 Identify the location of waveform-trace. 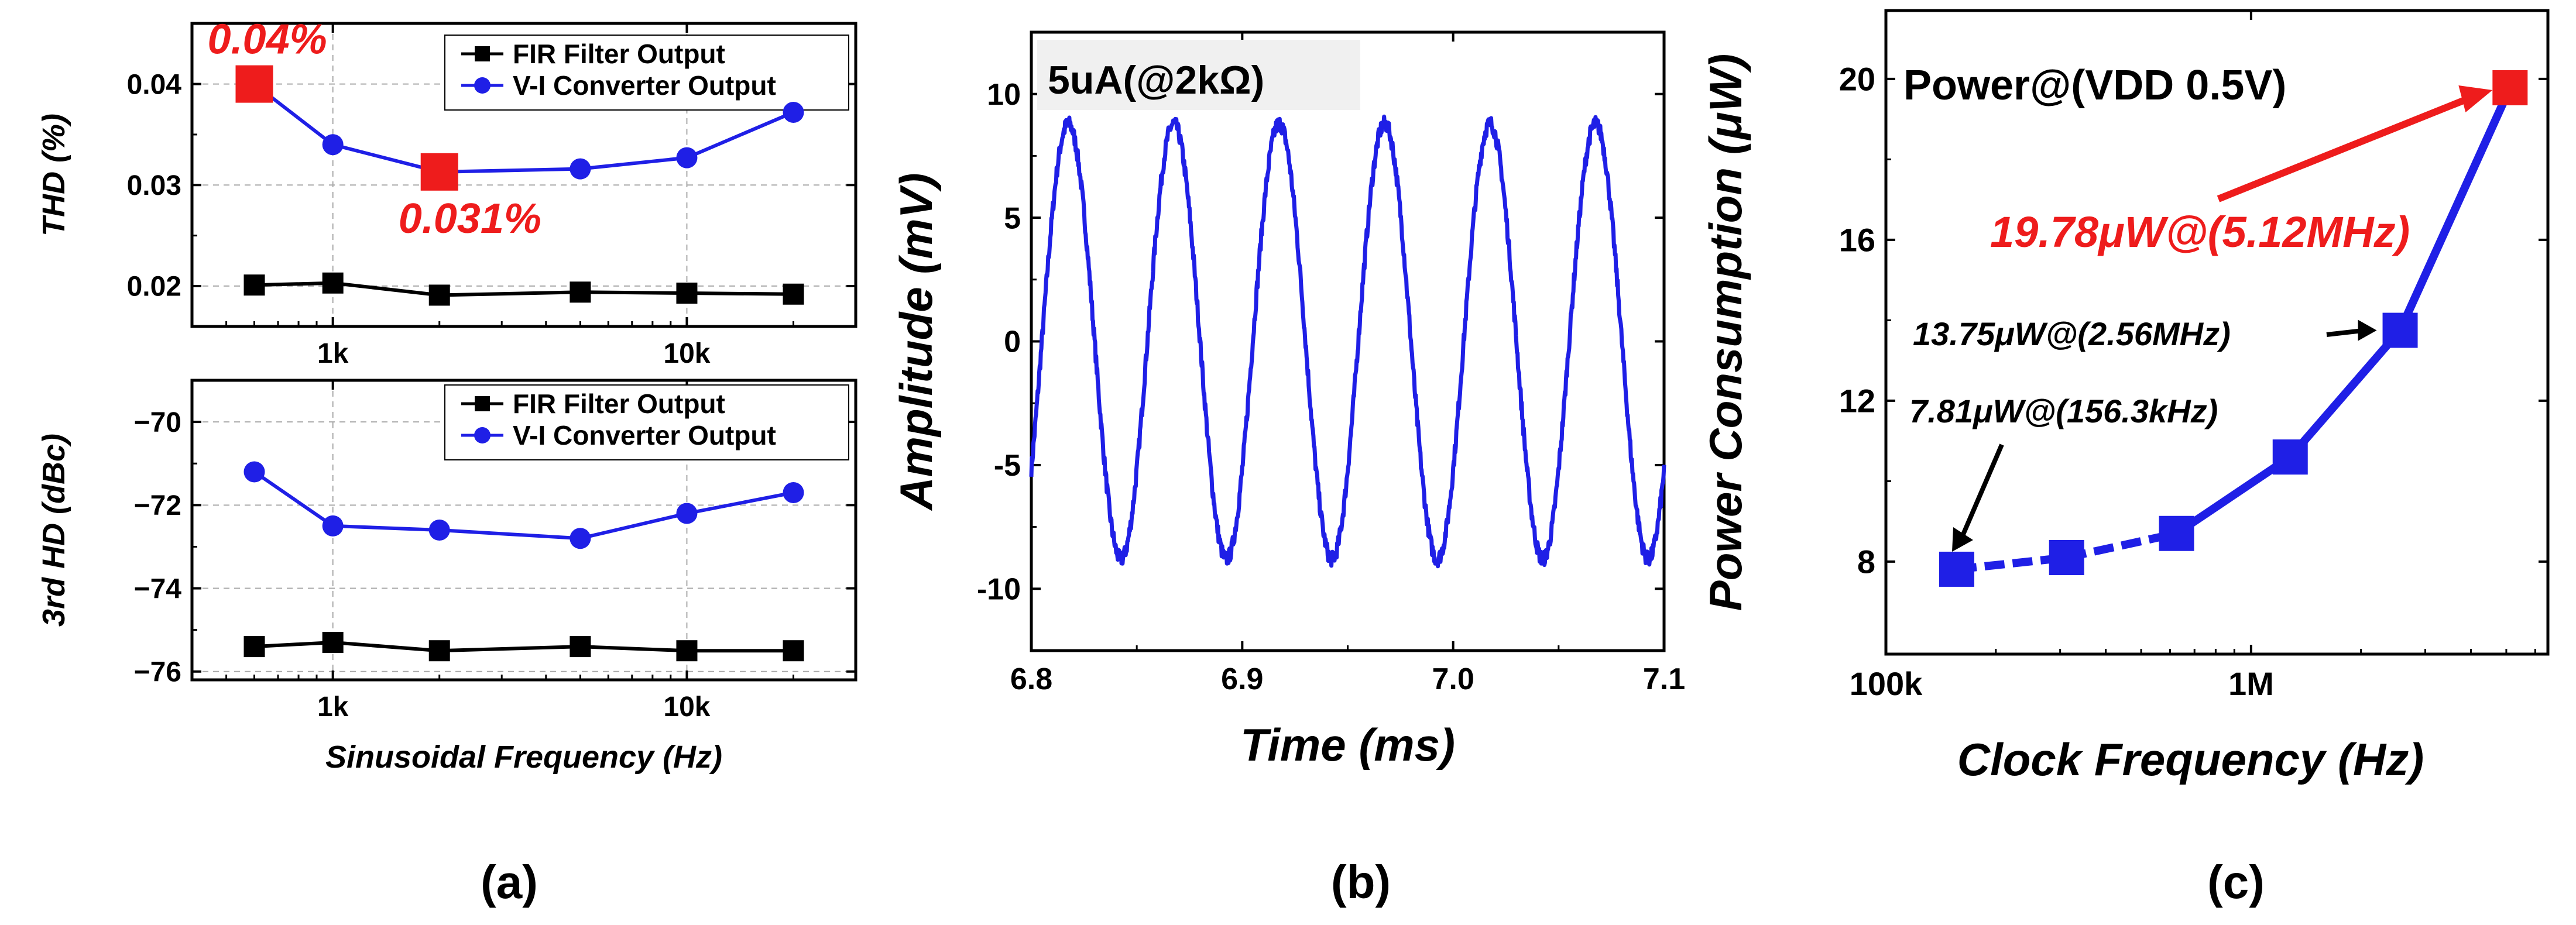
(1348, 342).